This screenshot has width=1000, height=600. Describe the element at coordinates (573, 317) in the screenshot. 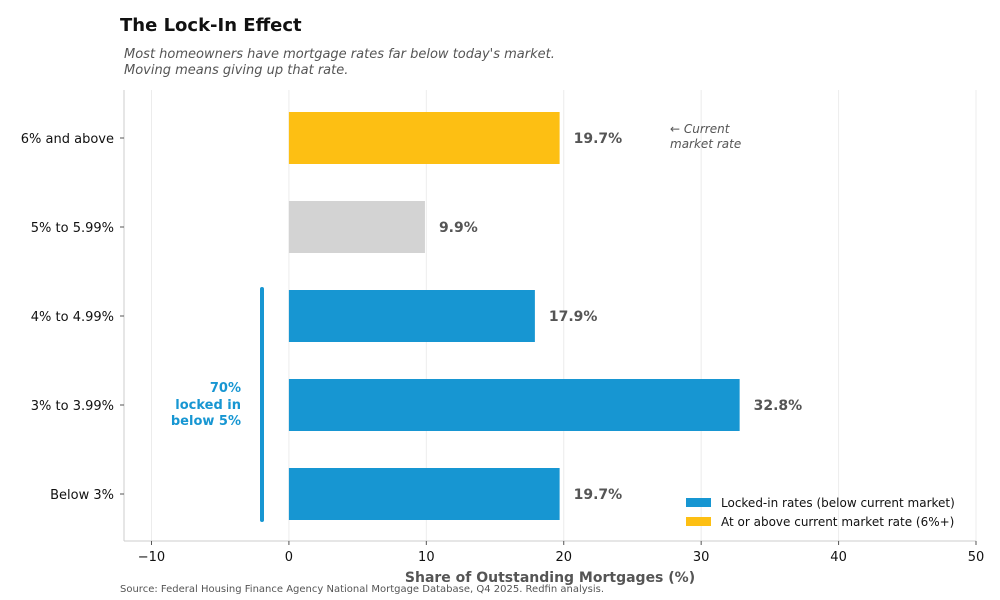

I see `data-label: 17.9%` at that location.